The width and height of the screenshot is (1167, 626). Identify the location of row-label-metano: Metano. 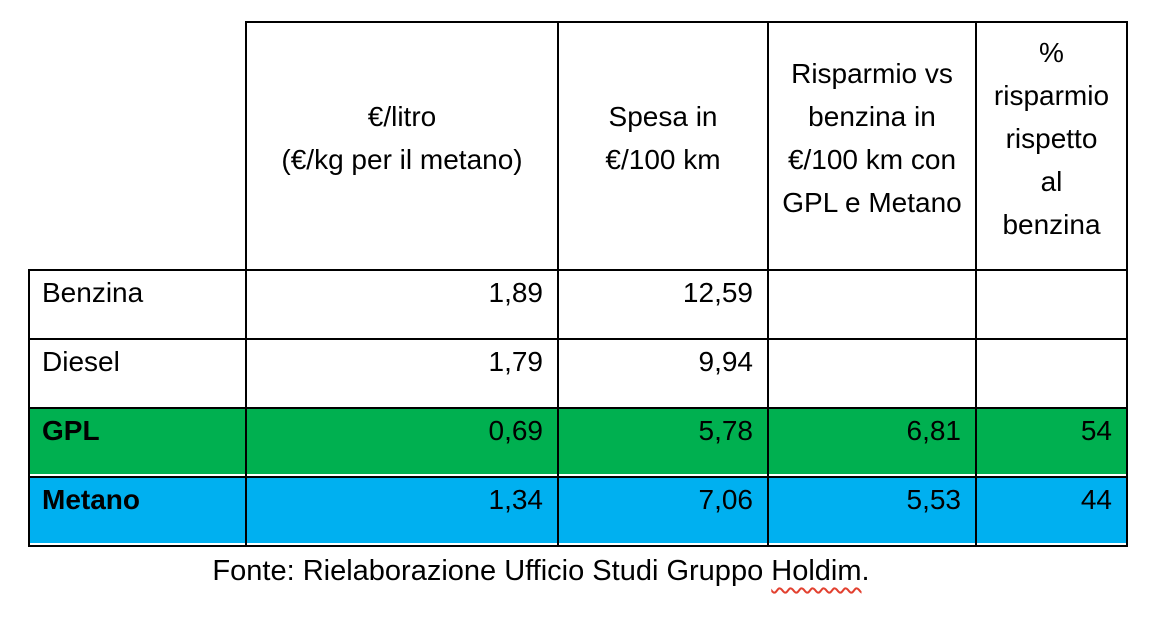
(137, 511).